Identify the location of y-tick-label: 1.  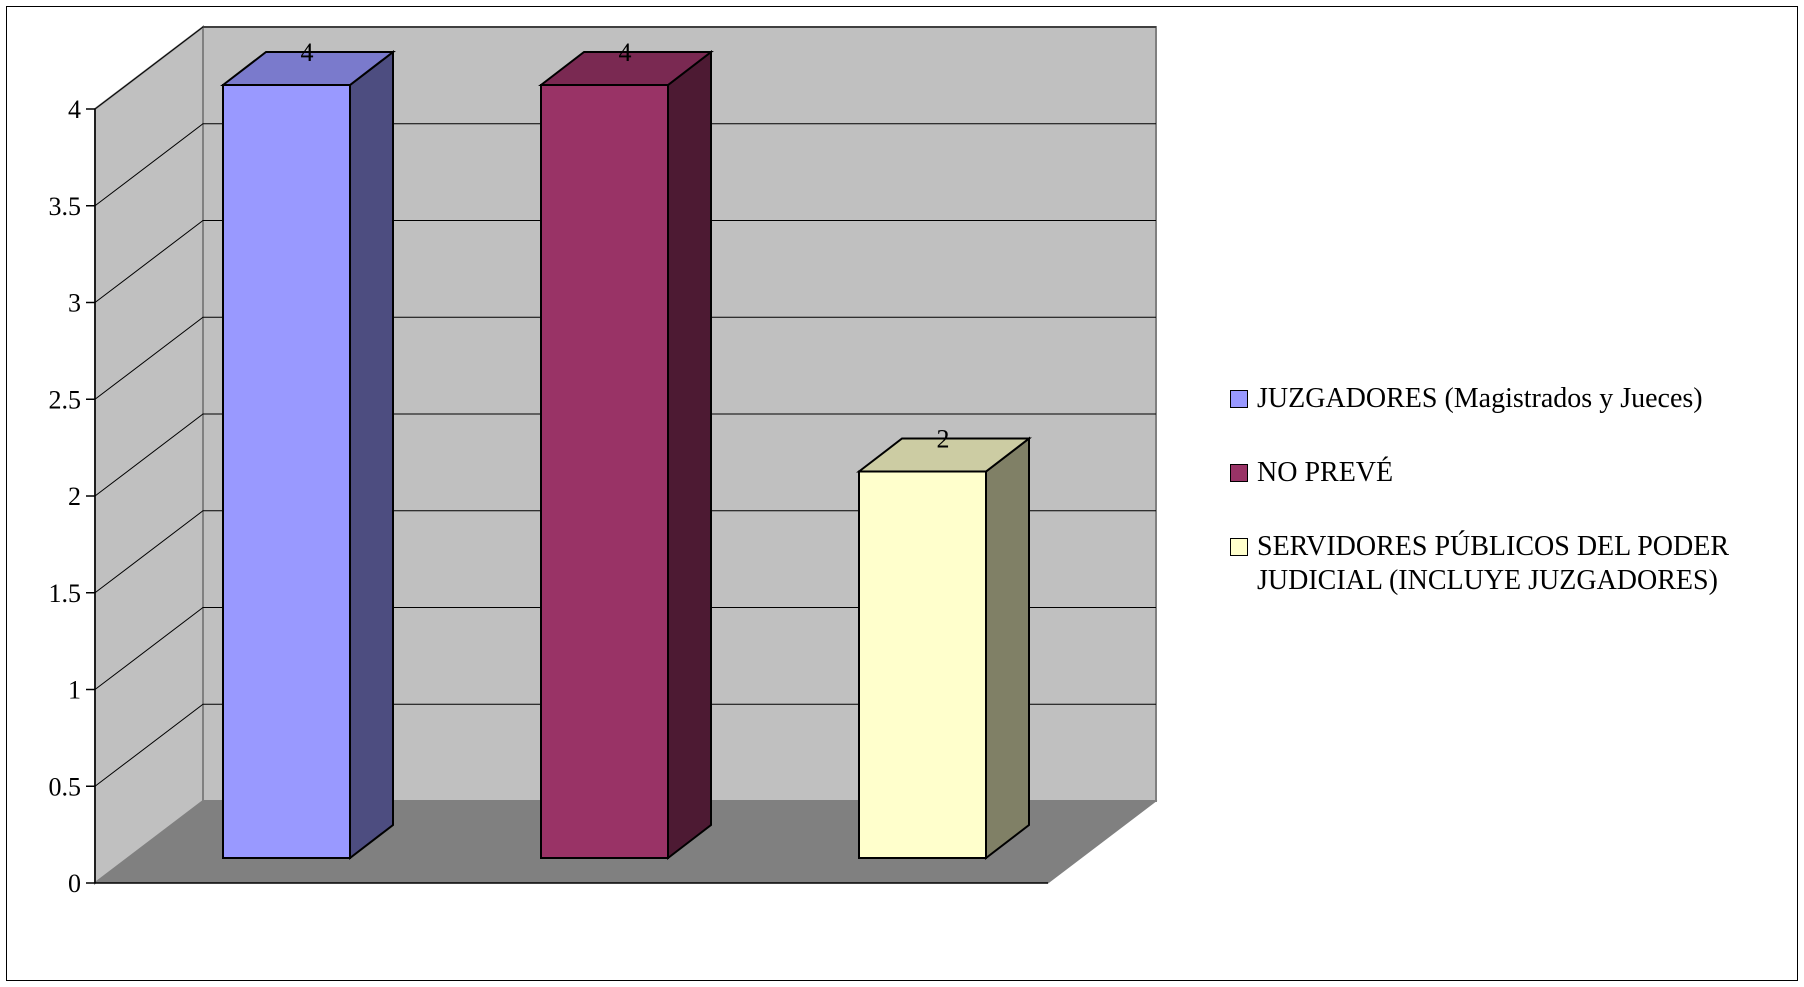
(74, 690).